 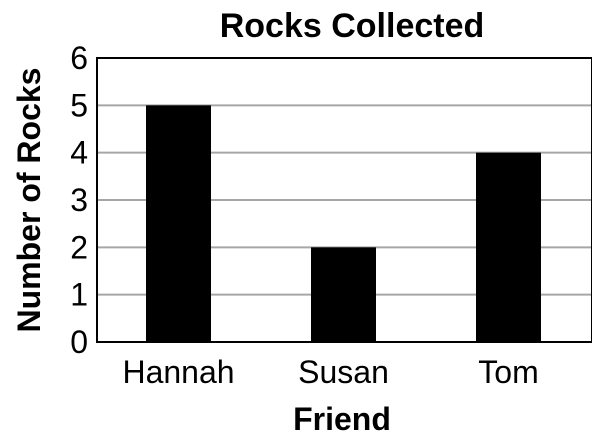 I want to click on y-tick-label: 6, so click(x=79, y=58).